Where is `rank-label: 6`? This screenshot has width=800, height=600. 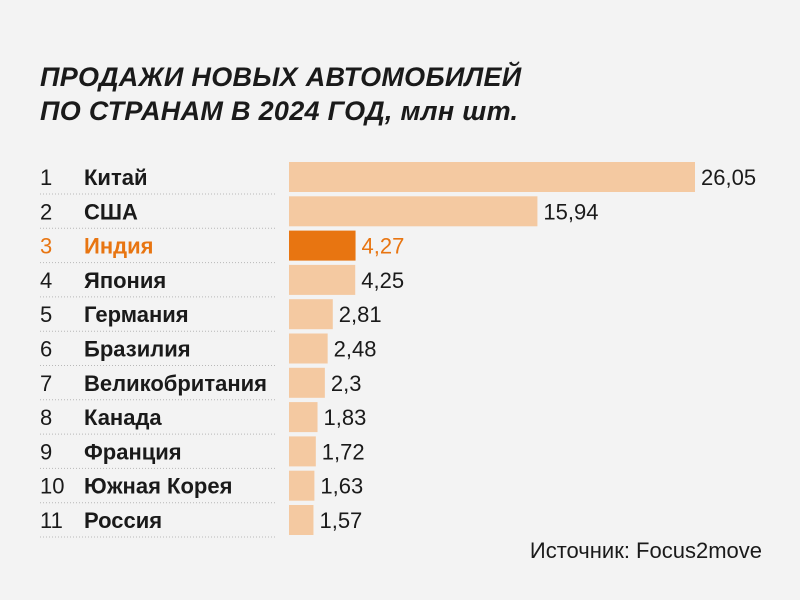 rank-label: 6 is located at coordinates (46, 349).